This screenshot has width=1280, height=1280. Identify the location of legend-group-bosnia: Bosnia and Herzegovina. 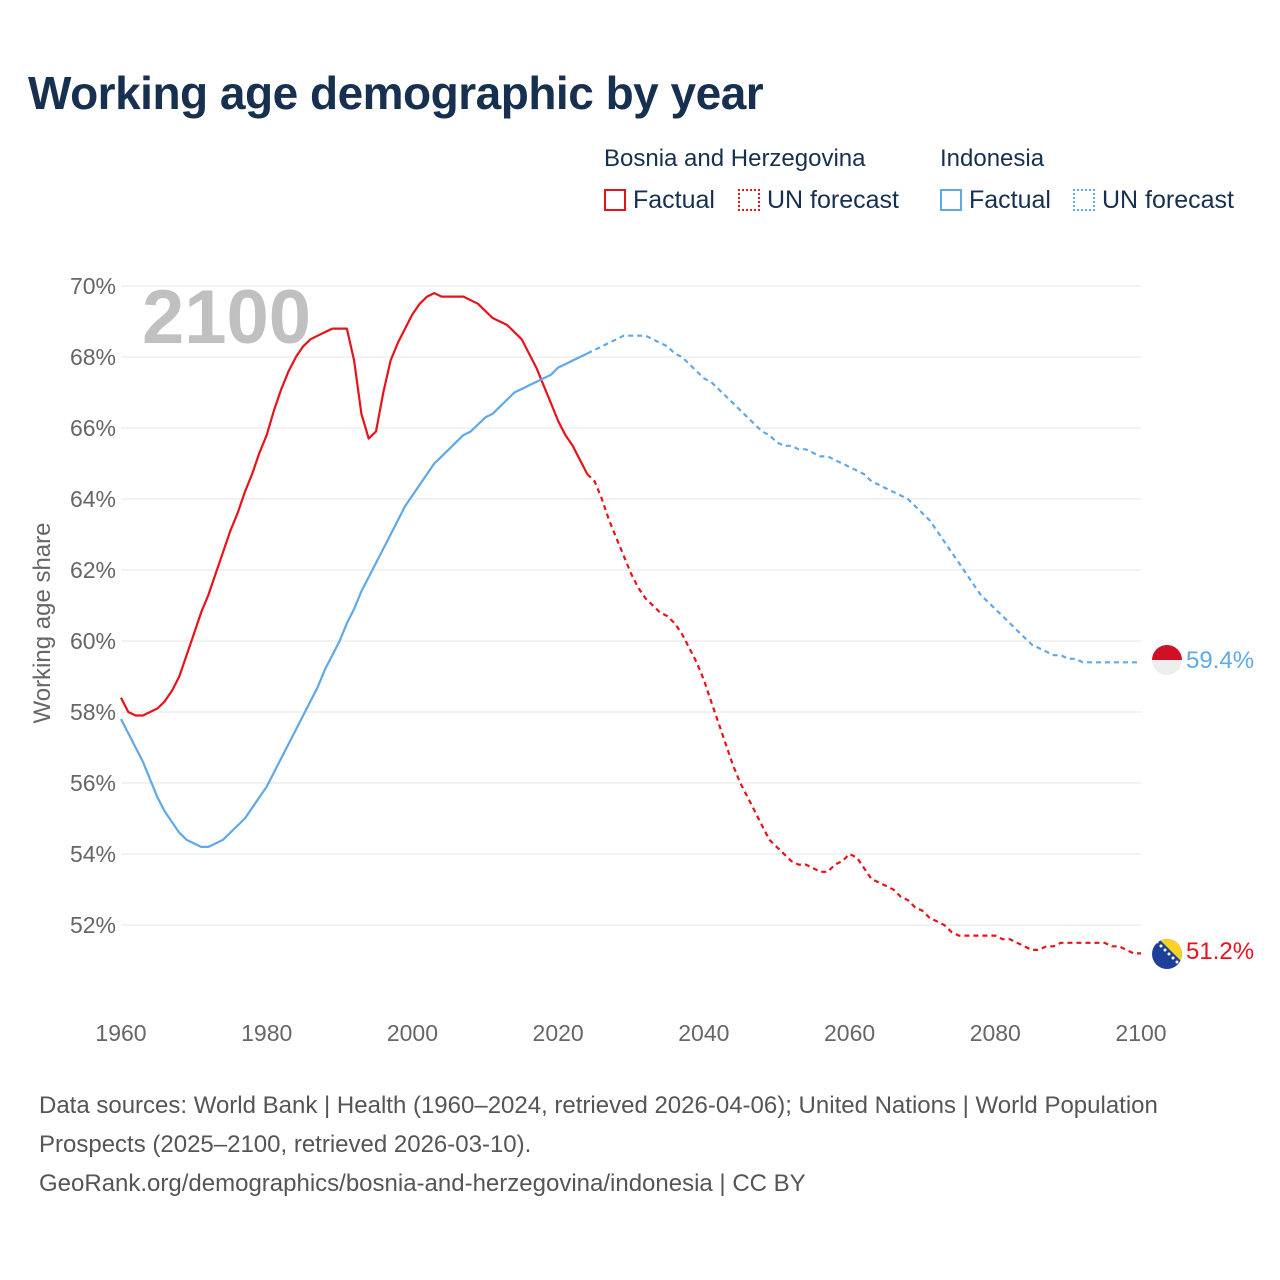
(735, 158).